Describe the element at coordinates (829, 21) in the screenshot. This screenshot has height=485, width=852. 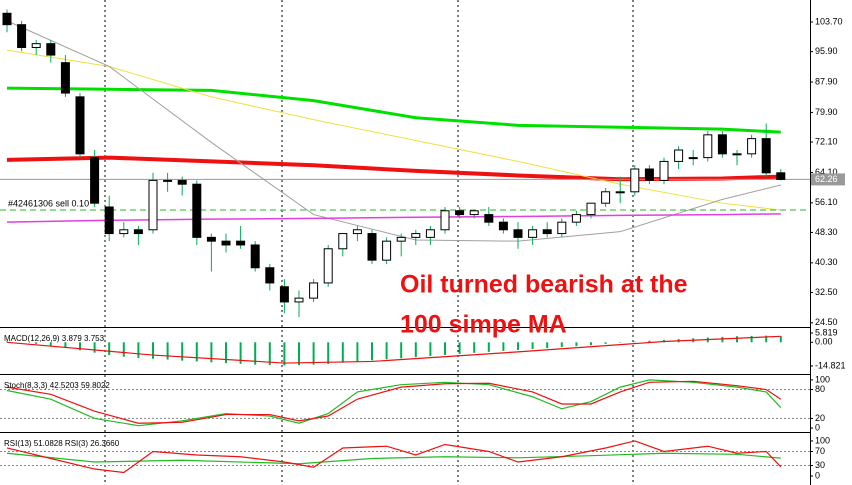
I see `y-tick-label: 103.70` at that location.